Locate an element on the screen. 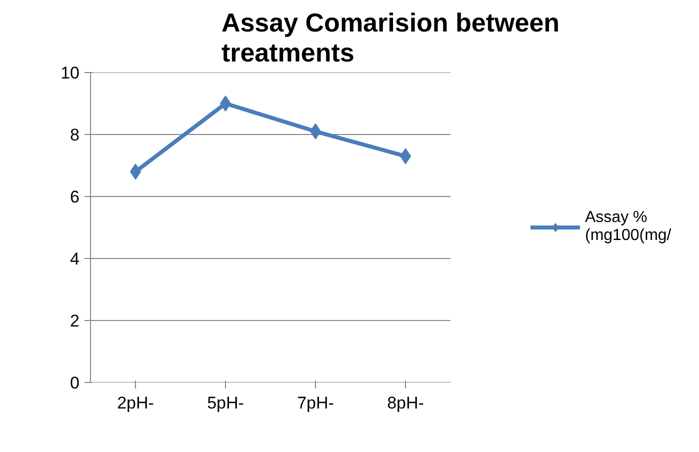 The width and height of the screenshot is (699, 452). x-tick-label: 8pH- is located at coordinates (405, 403).